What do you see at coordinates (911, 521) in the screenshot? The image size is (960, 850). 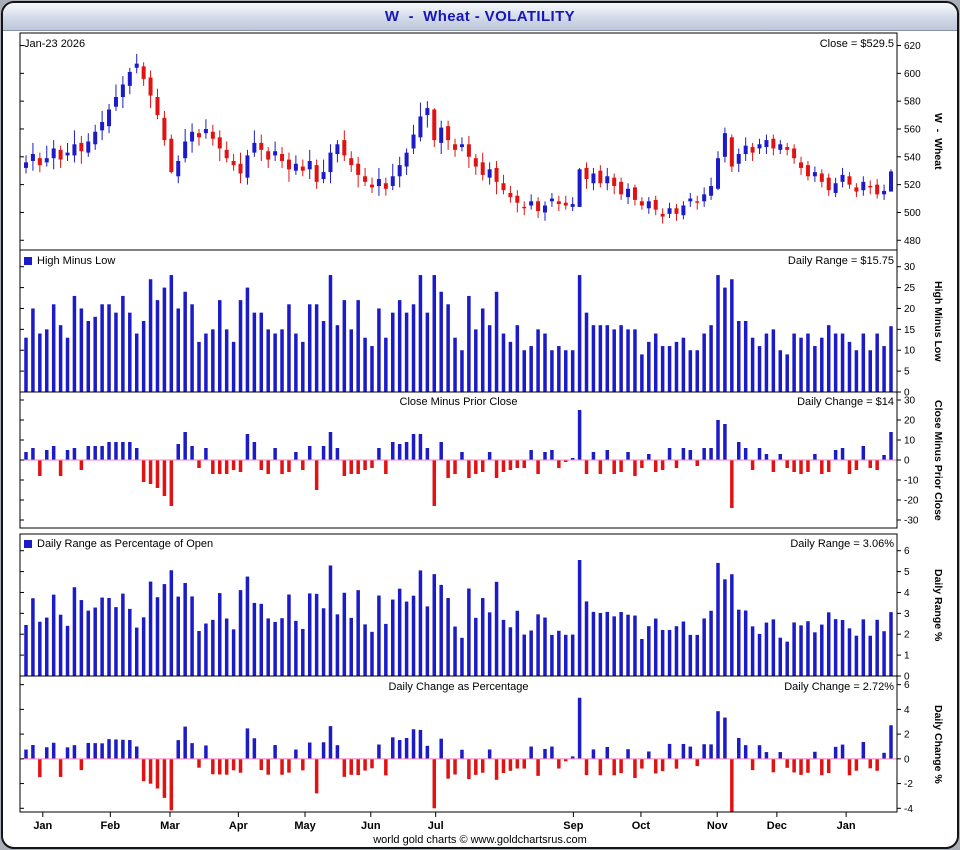 I see `y-tick-label: -30` at bounding box center [911, 521].